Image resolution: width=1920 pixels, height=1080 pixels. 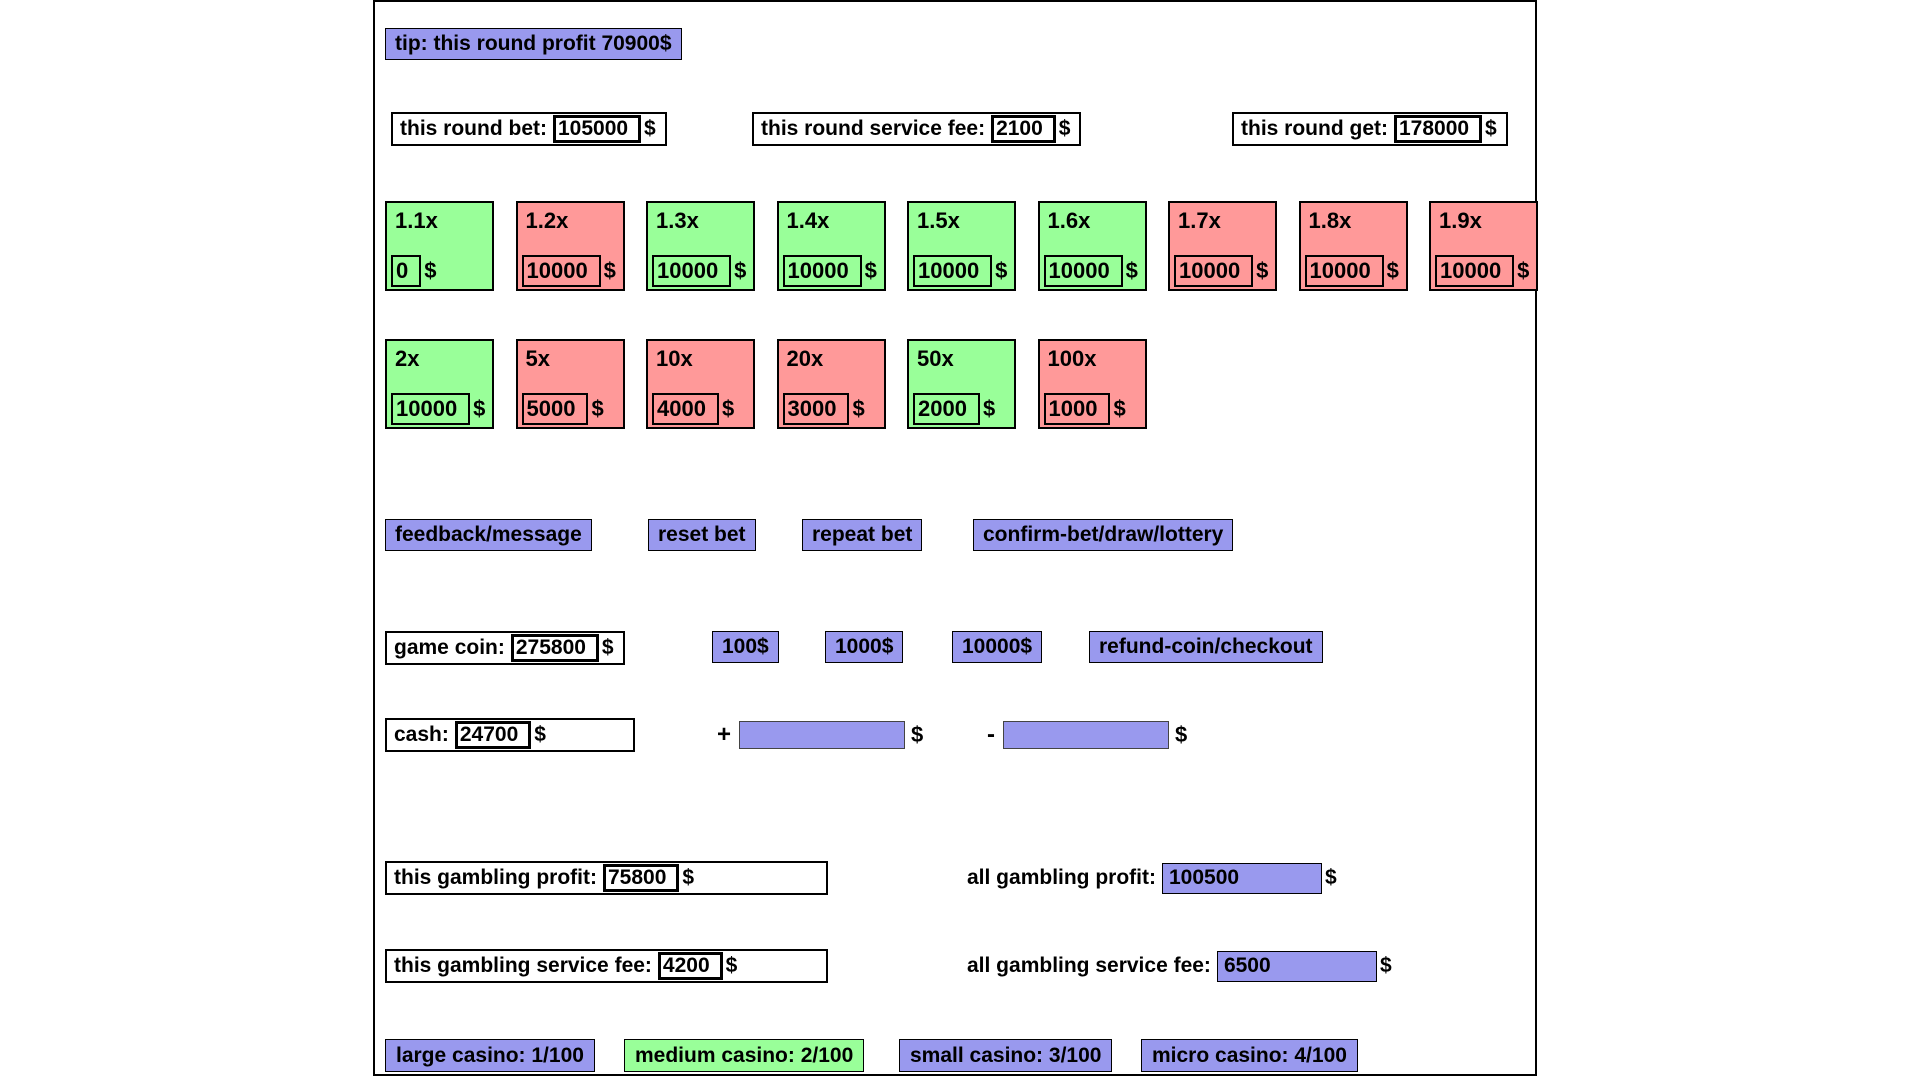 I want to click on multiplier-label: 1.9x, so click(x=1460, y=220).